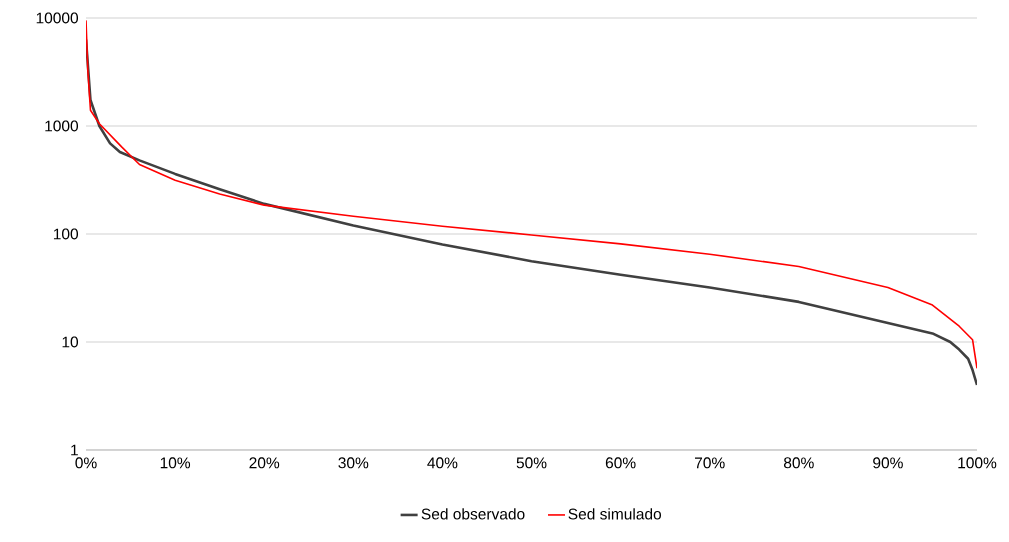 The height and width of the screenshot is (542, 1009). I want to click on x-tick-label: 30%, so click(353, 463).